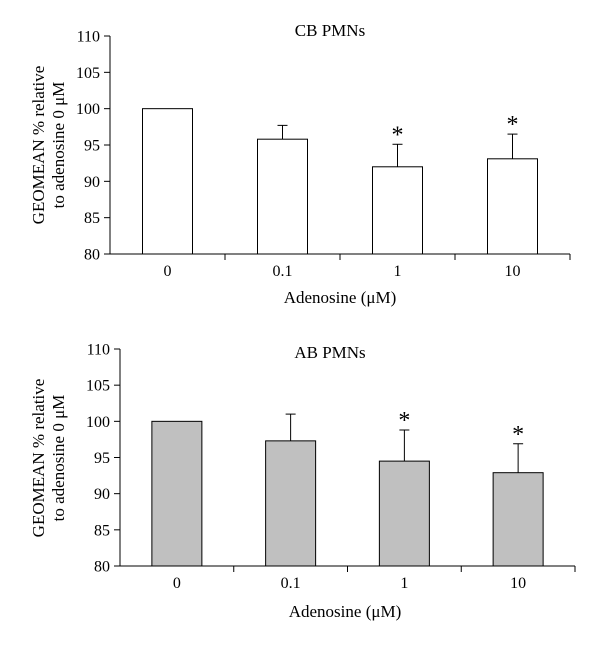 The width and height of the screenshot is (600, 648). Describe the element at coordinates (330, 30) in the screenshot. I see `chart-title: CB PMNs` at that location.